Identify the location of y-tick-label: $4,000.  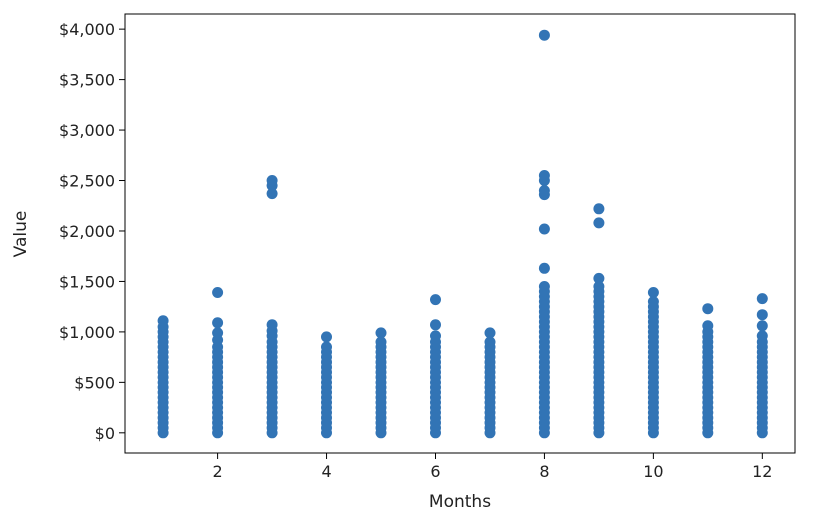
(87, 29).